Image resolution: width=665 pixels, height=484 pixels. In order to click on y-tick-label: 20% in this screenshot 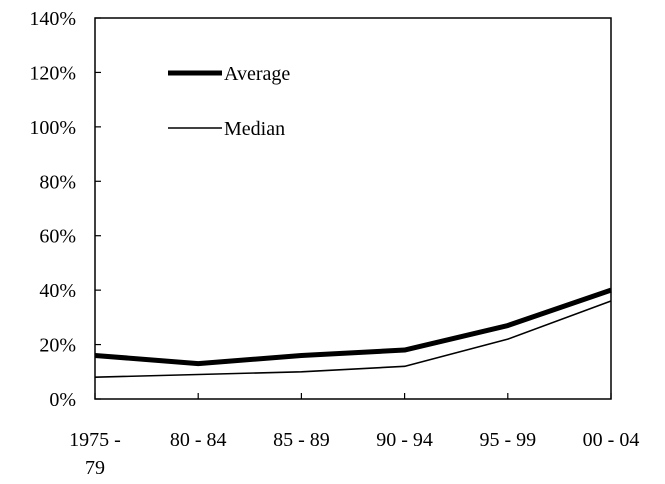, I will do `click(57, 346)`.